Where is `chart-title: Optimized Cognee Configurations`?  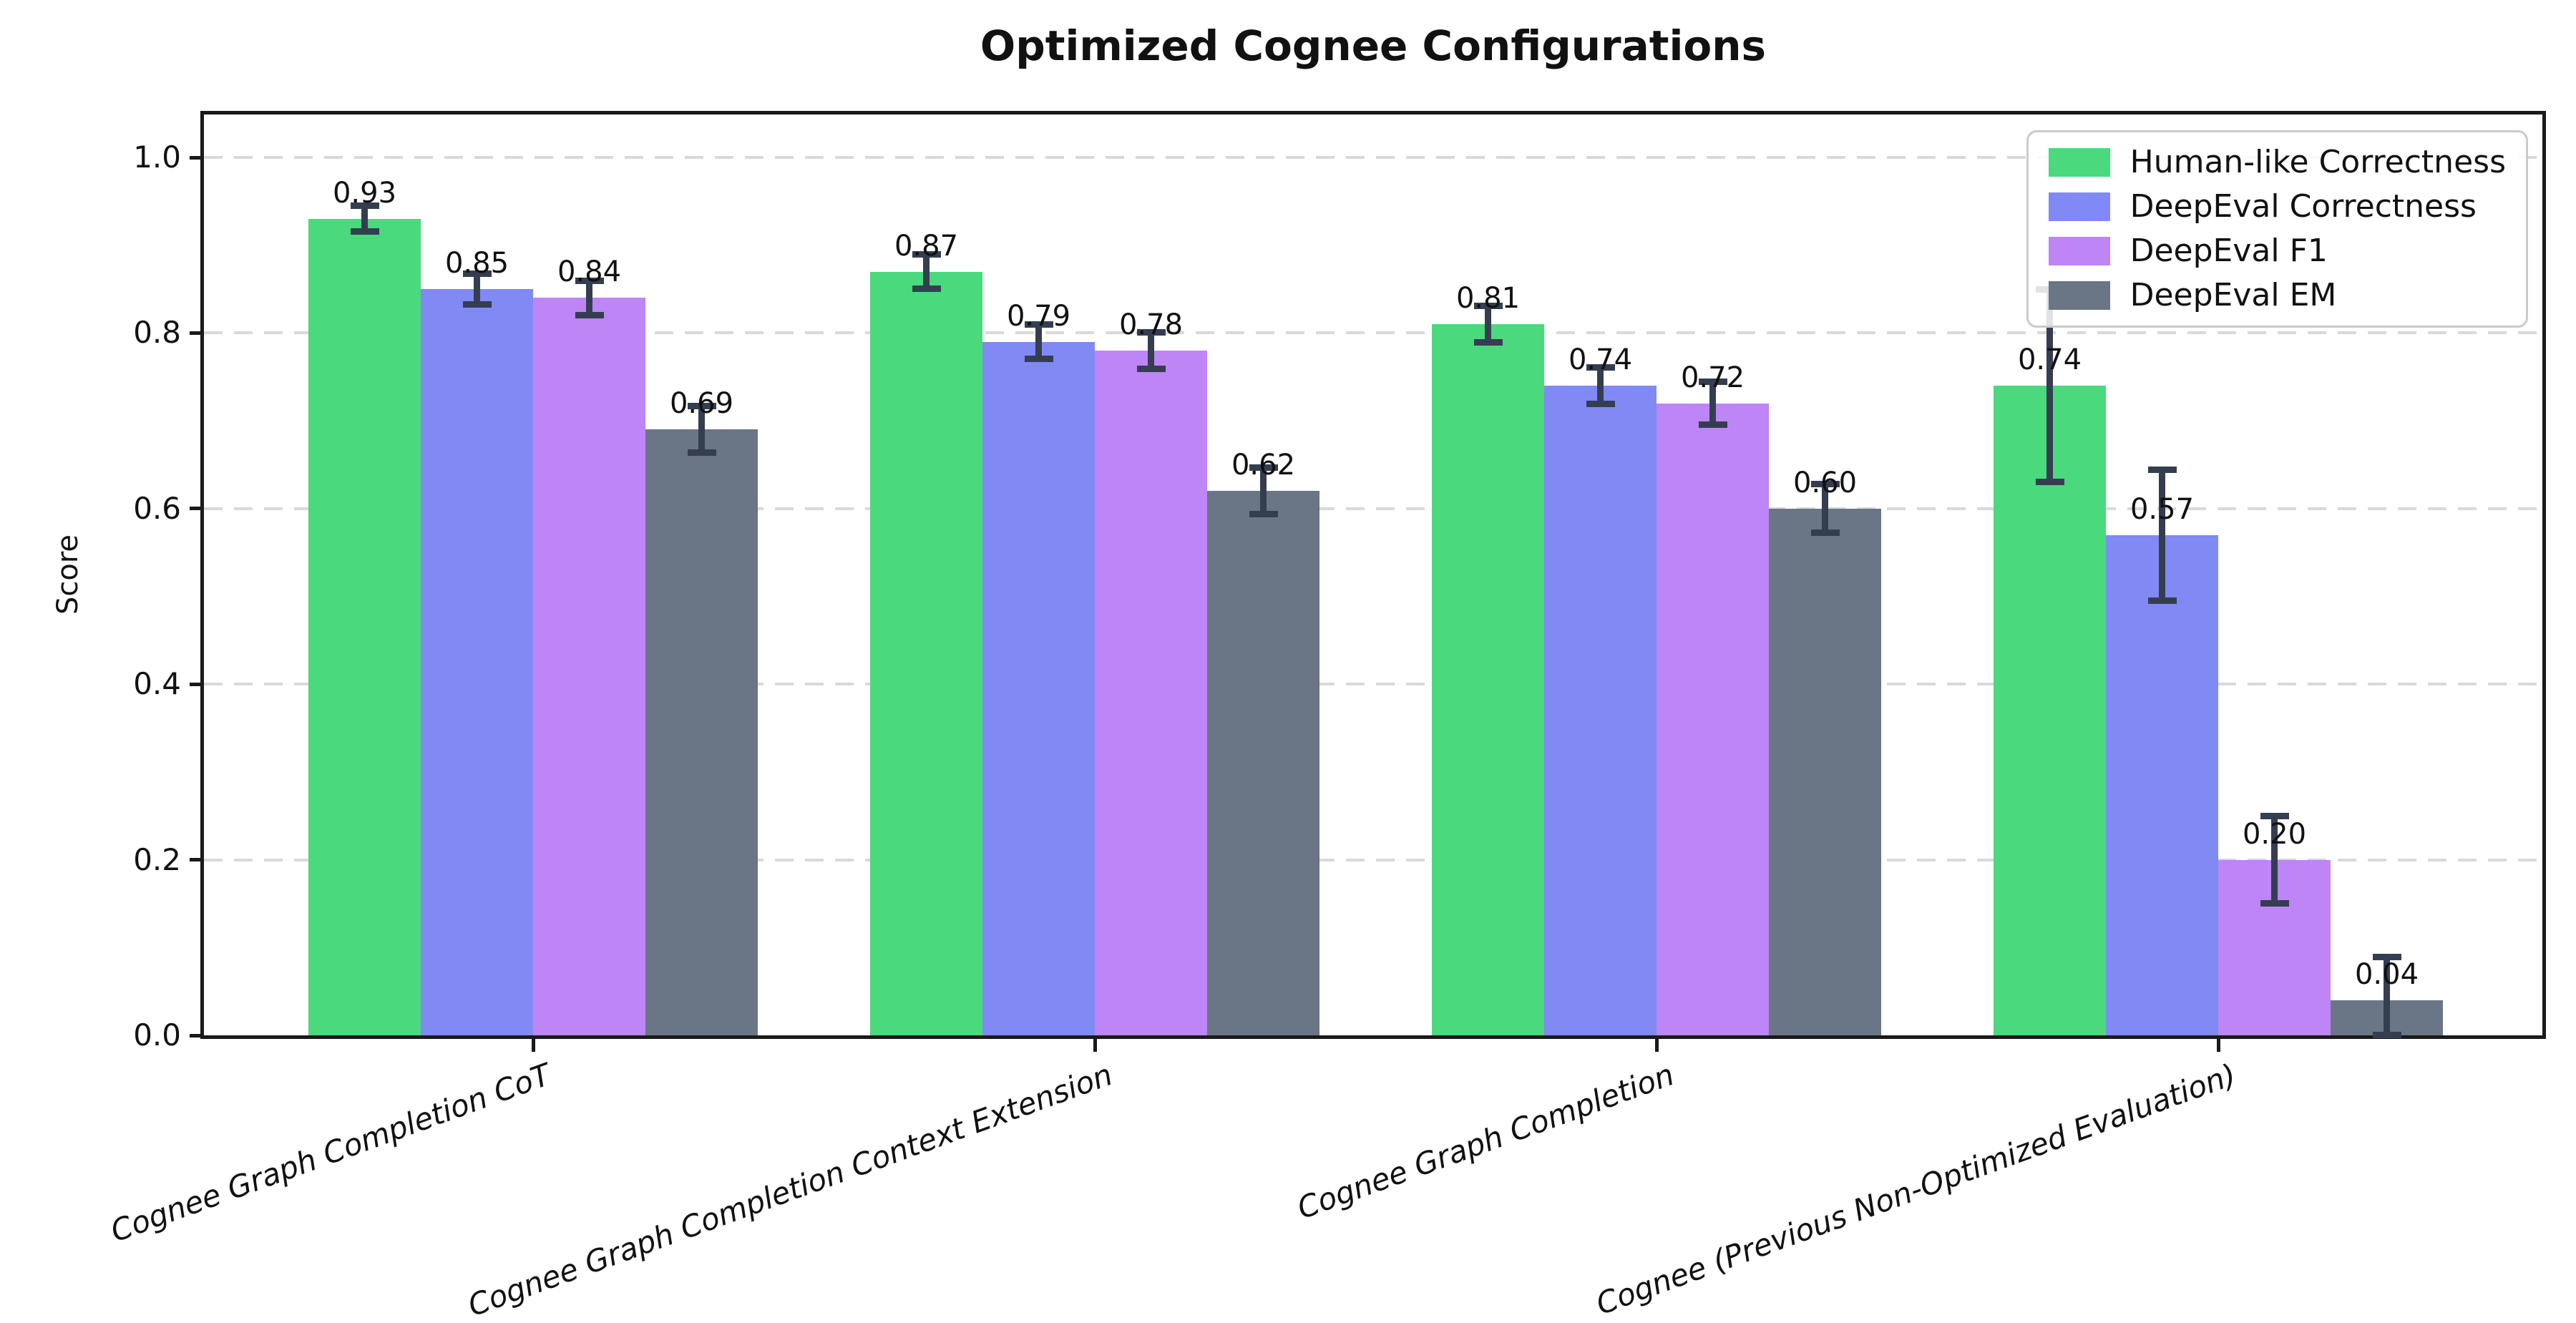 chart-title: Optimized Cognee Configurations is located at coordinates (1373, 45).